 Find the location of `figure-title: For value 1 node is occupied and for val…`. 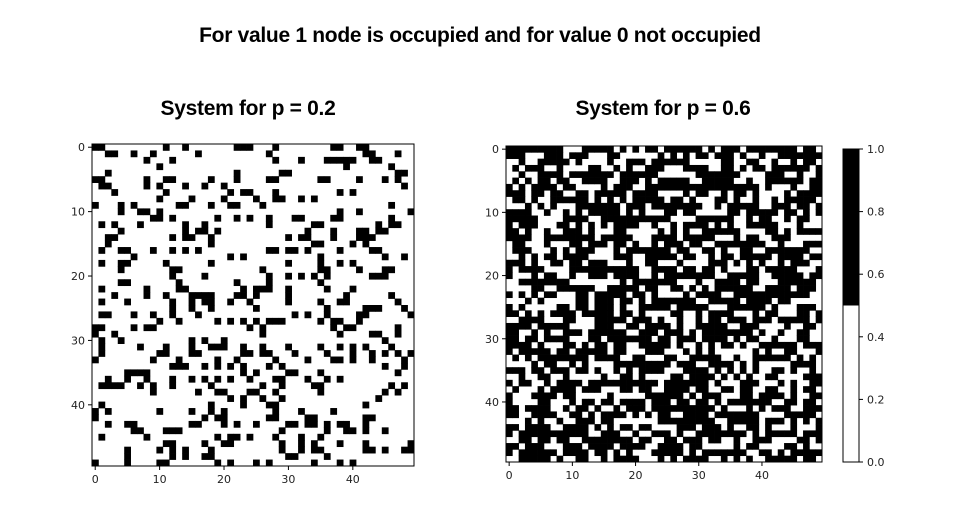

figure-title: For value 1 node is occupied and for val… is located at coordinates (480, 35).